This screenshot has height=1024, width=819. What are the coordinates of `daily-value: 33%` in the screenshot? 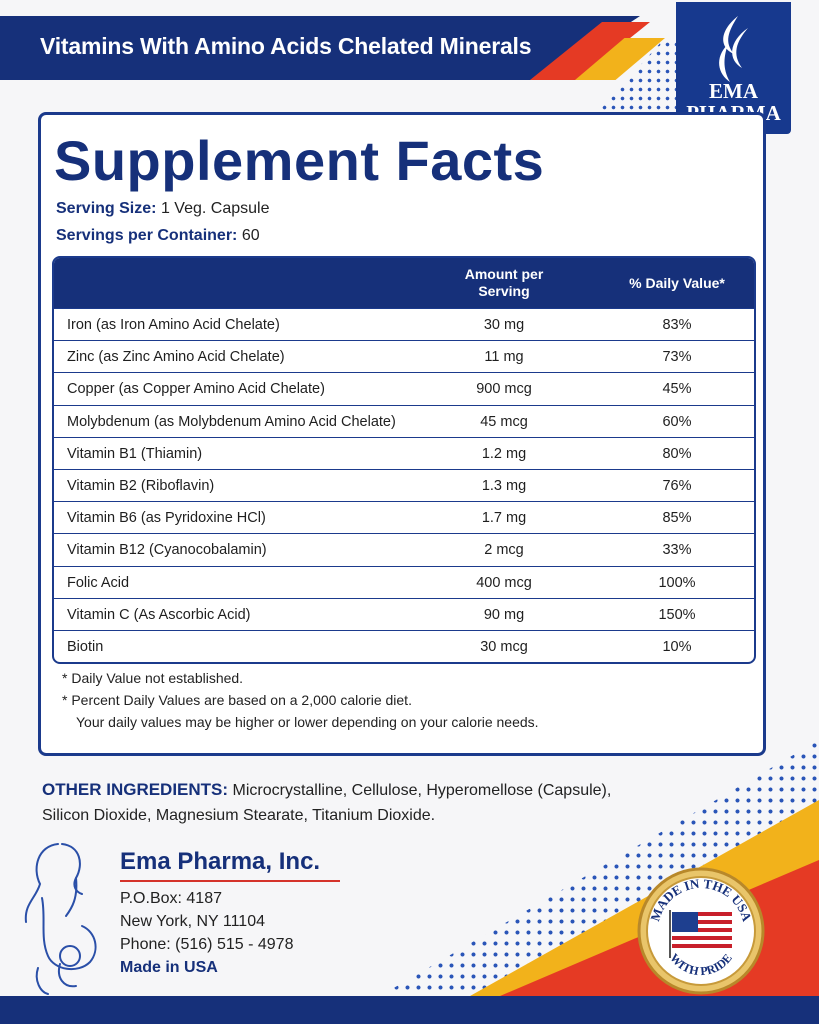 It's located at (677, 550).